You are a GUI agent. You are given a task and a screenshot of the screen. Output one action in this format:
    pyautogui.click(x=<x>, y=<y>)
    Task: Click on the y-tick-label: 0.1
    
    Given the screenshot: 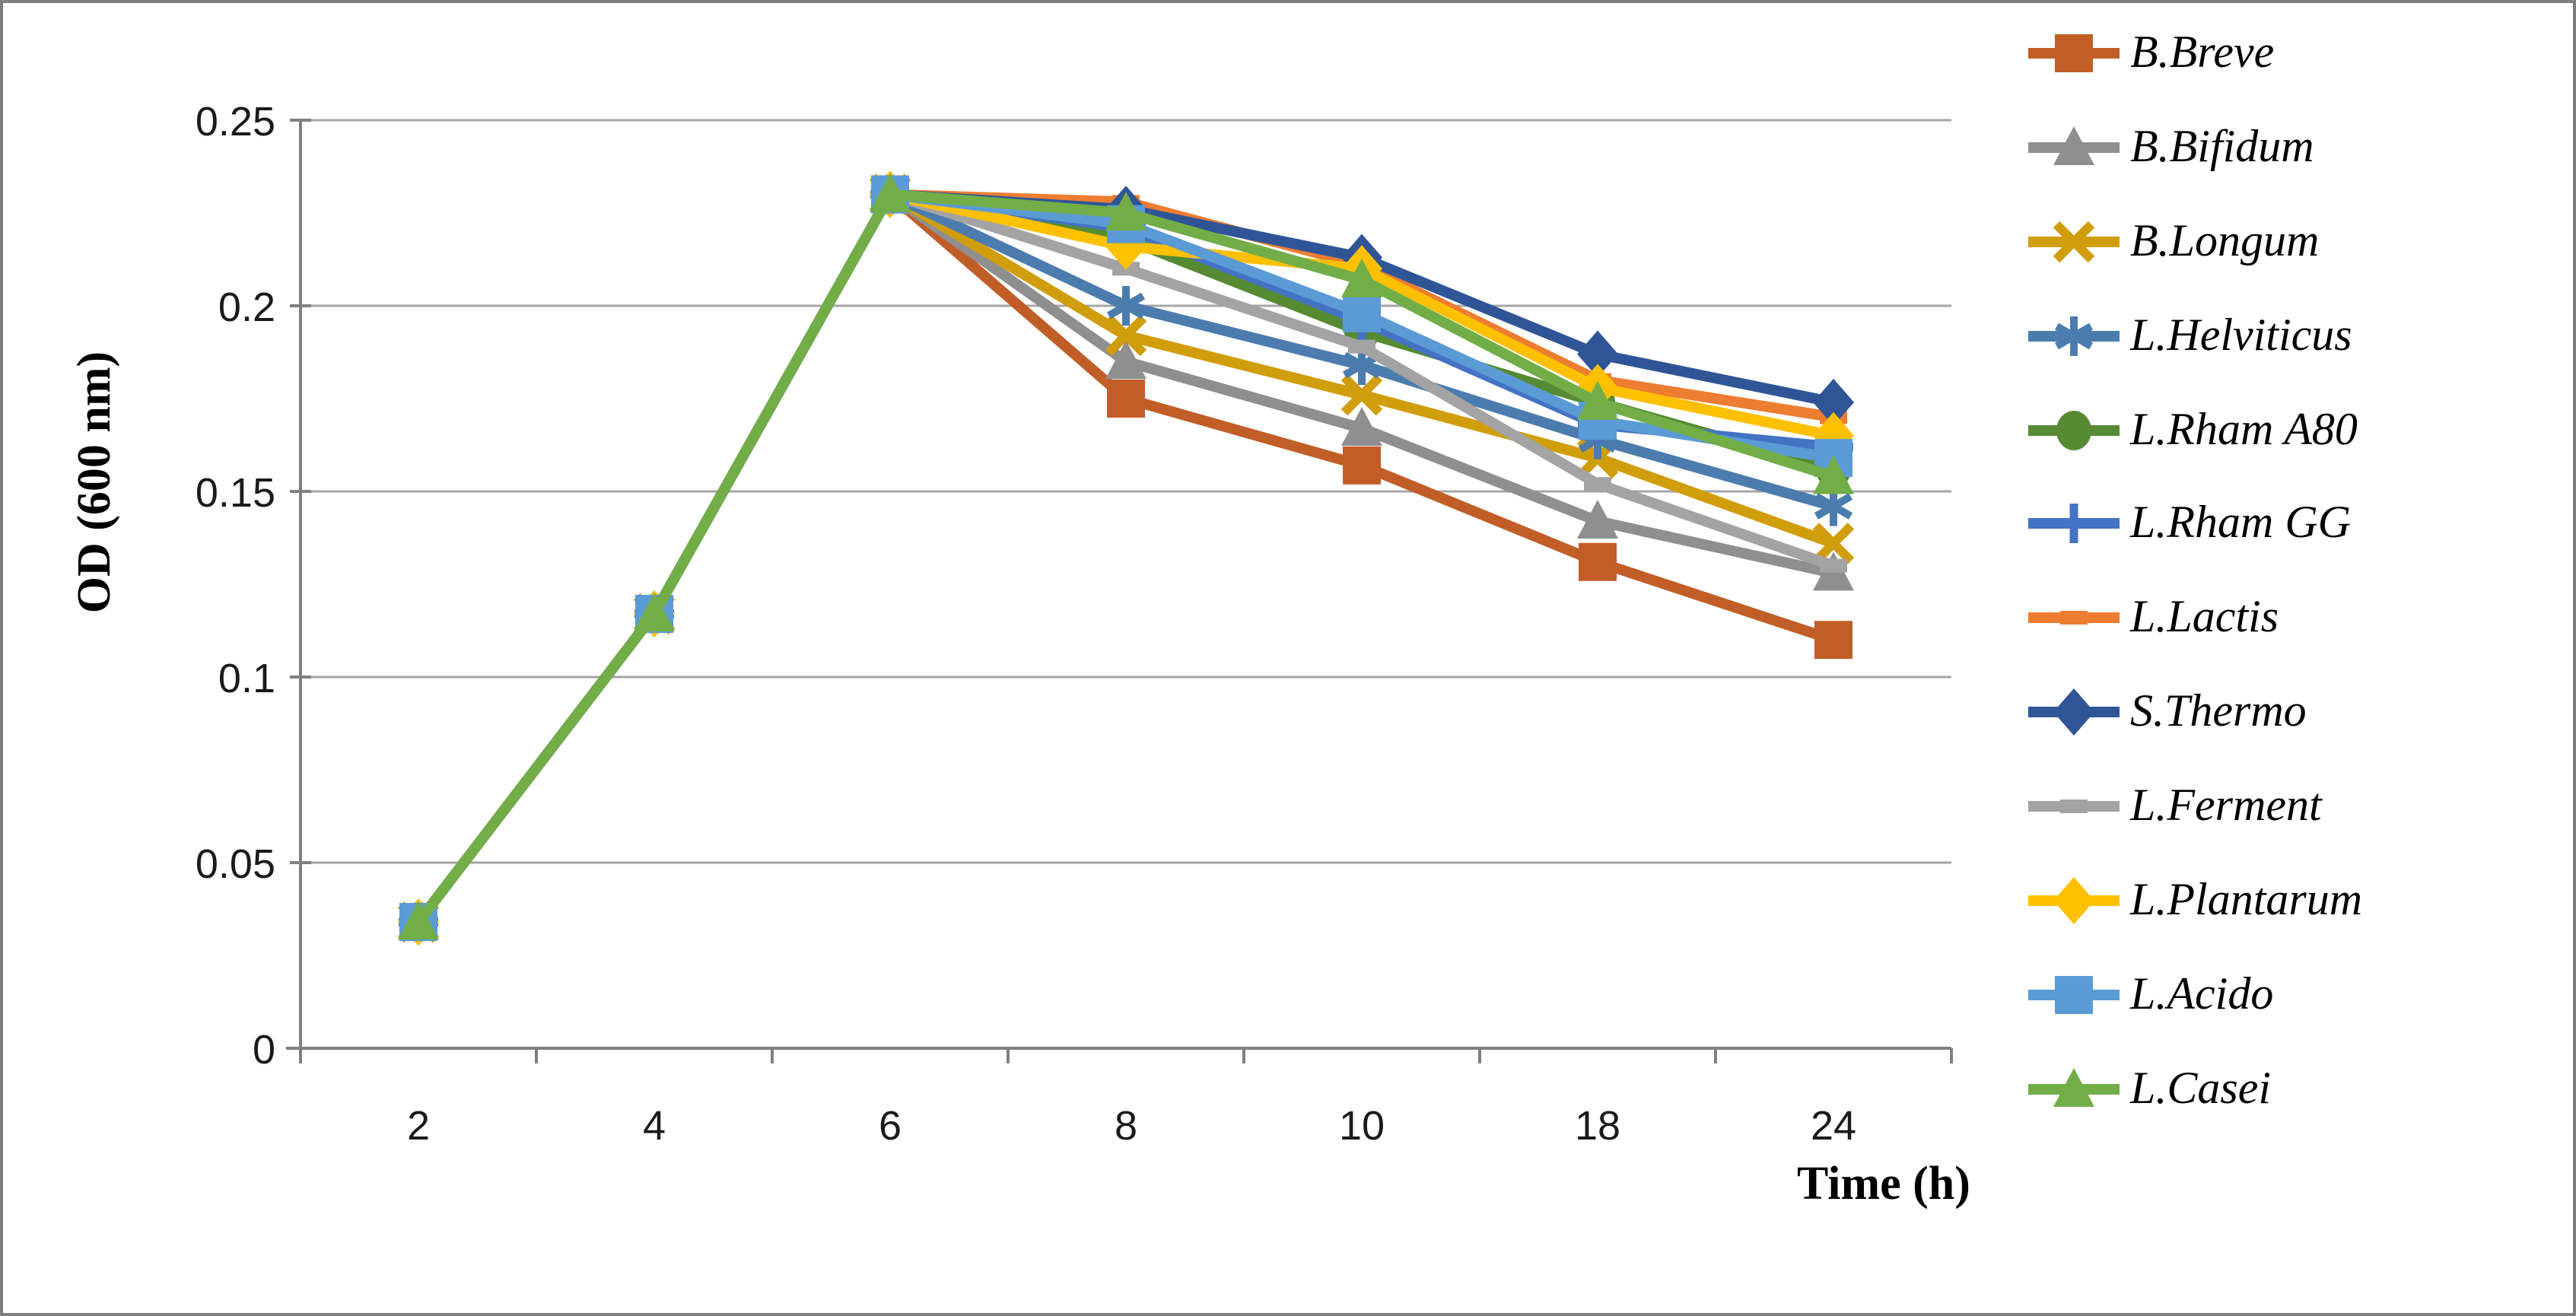 What is the action you would take?
    pyautogui.click(x=246, y=678)
    